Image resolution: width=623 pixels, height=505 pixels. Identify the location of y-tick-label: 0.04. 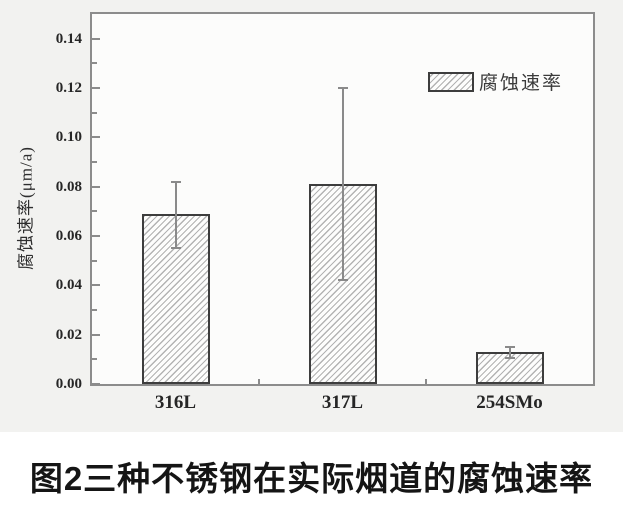
(68, 285).